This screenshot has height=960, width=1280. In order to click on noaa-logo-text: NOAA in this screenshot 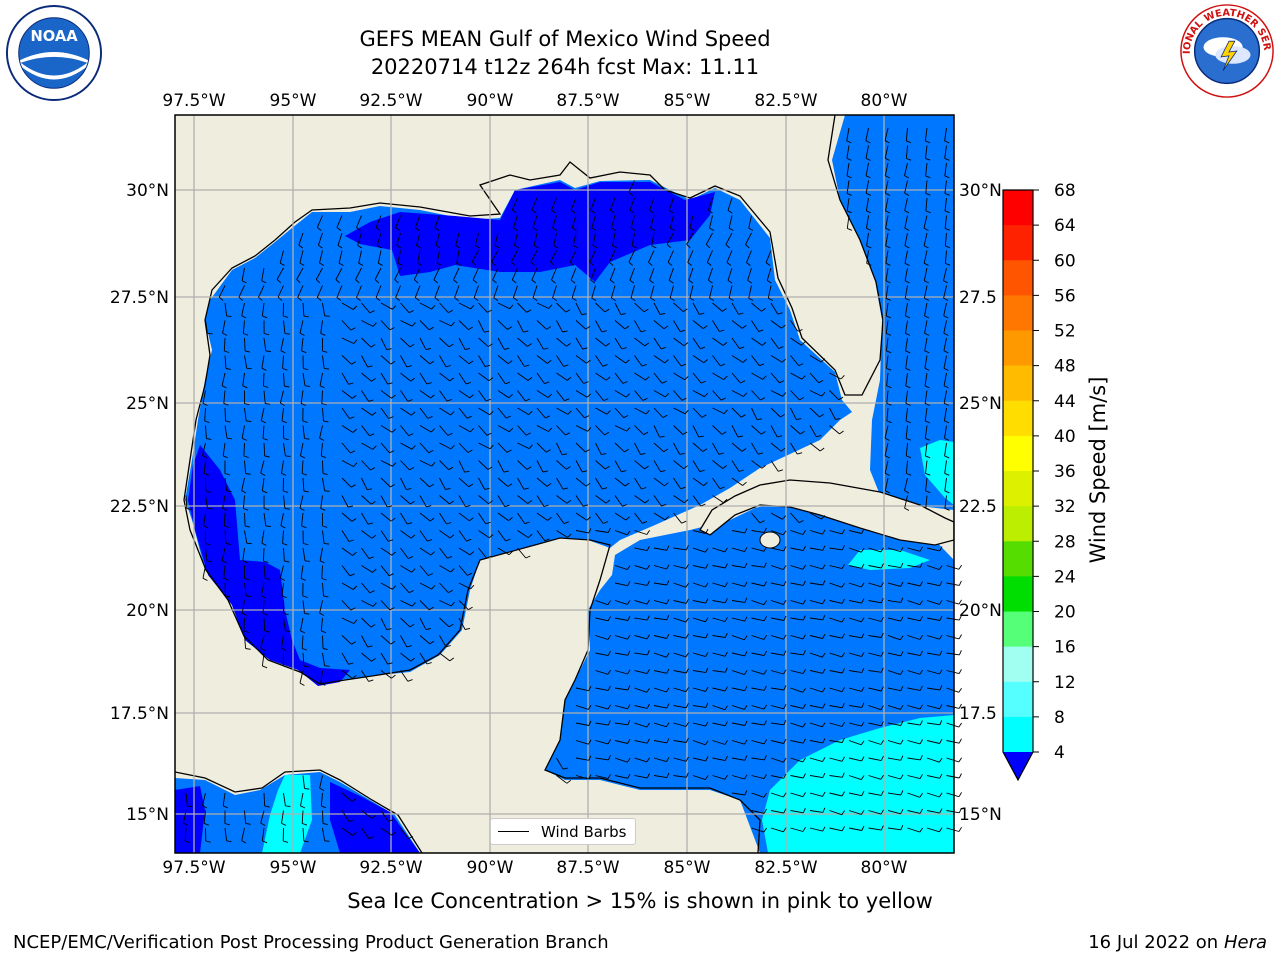, I will do `click(54, 36)`.